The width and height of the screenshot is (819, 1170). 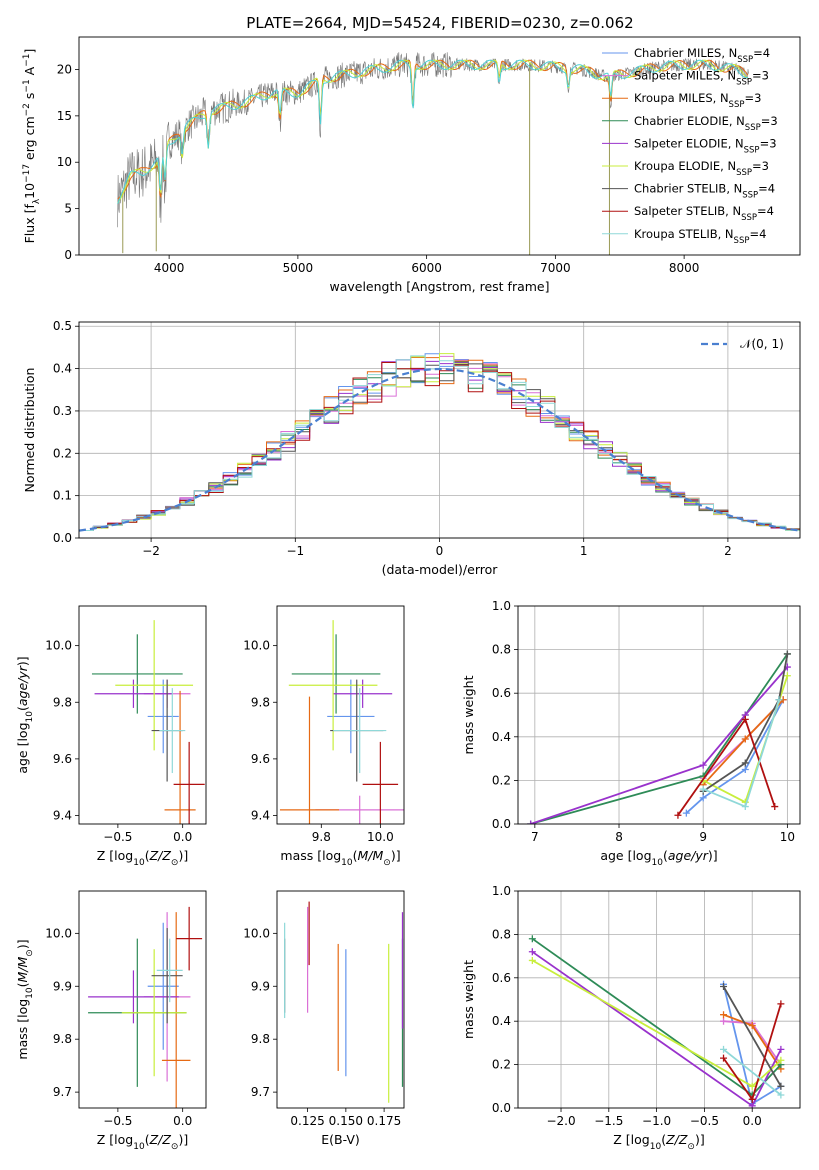 I want to click on x-tick-label: −2.0, so click(x=560, y=1121).